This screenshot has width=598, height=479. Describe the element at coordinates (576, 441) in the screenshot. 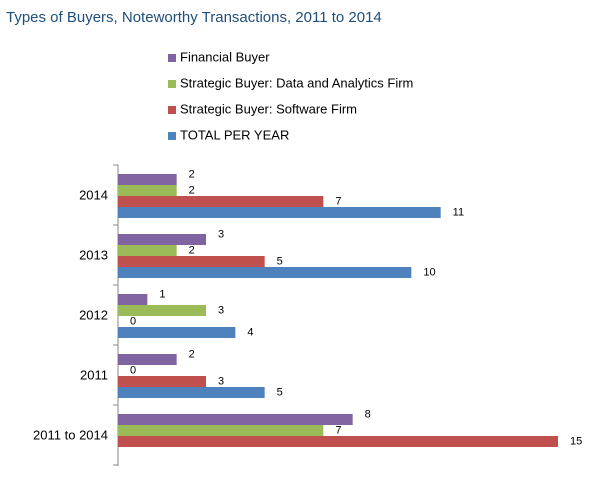

I see `data-label: 15` at that location.